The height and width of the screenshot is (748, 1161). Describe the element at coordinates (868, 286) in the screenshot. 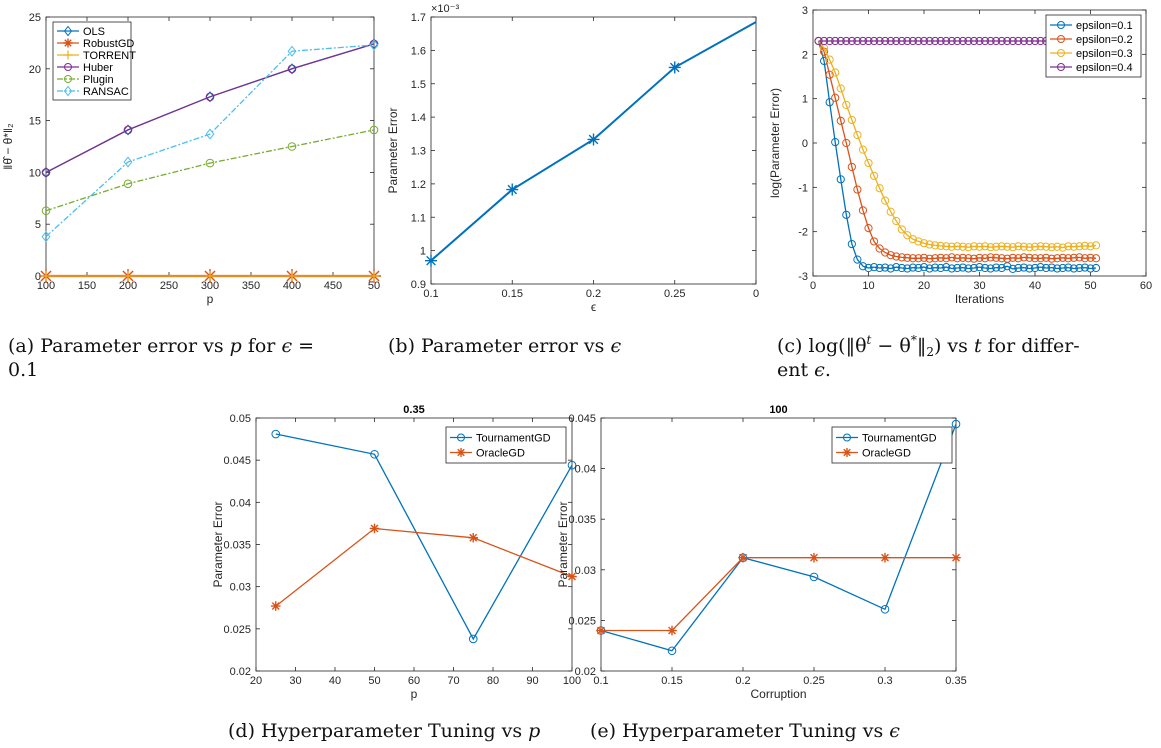

I see `x-tick-label: 10` at that location.